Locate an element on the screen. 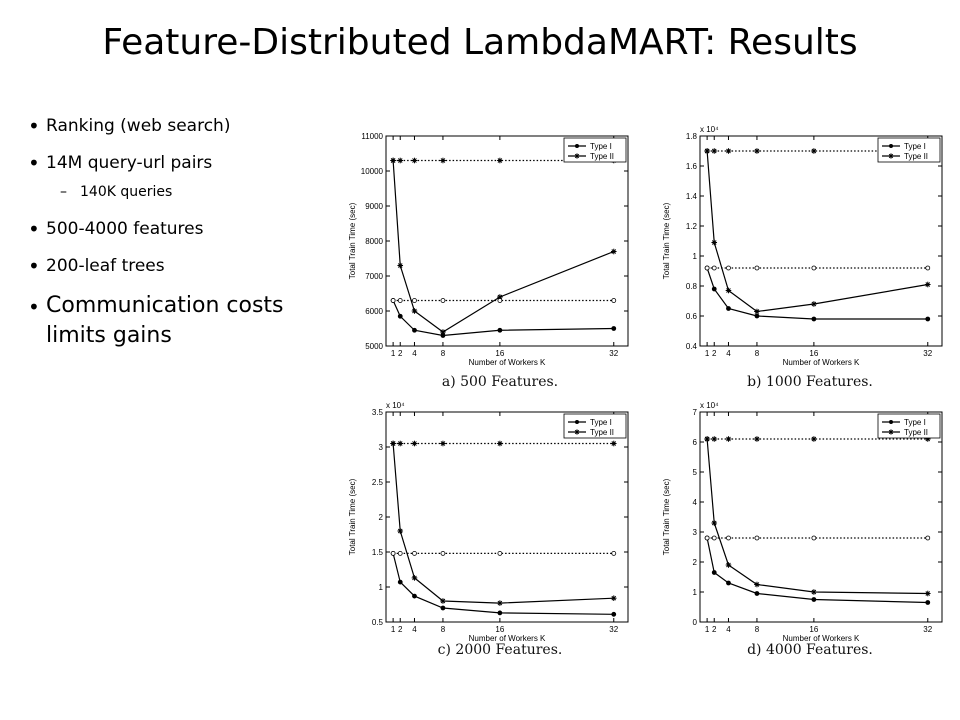  y-tick-label: 8000 is located at coordinates (374, 241).